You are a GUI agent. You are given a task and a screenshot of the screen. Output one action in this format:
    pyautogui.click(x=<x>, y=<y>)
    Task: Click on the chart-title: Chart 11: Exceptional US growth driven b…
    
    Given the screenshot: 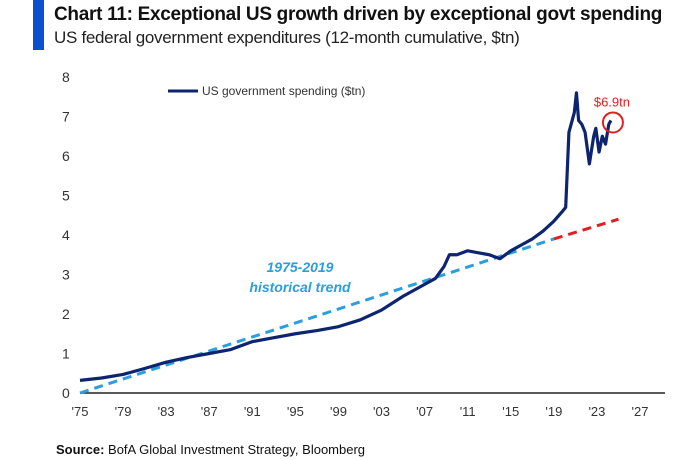 What is the action you would take?
    pyautogui.click(x=358, y=14)
    